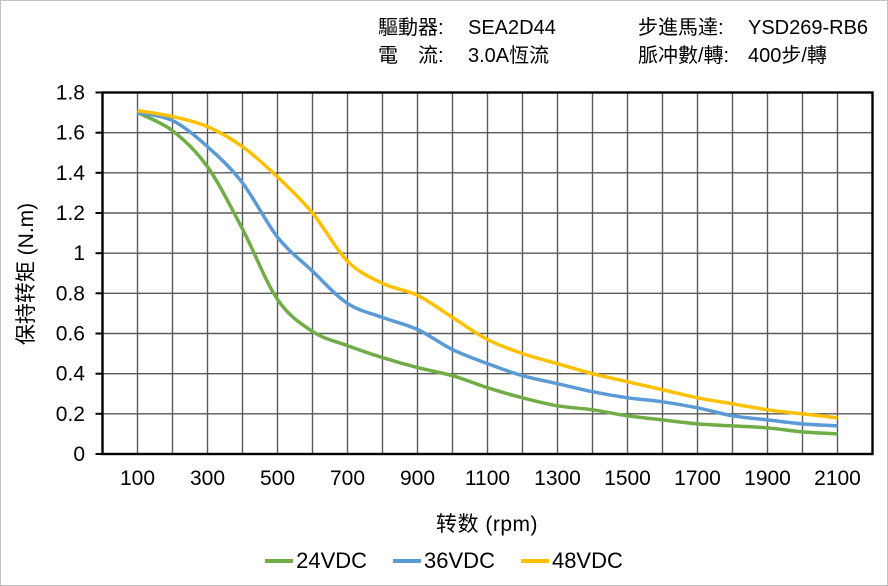  Describe the element at coordinates (417, 478) in the screenshot. I see `x-tick-label: 900` at that location.